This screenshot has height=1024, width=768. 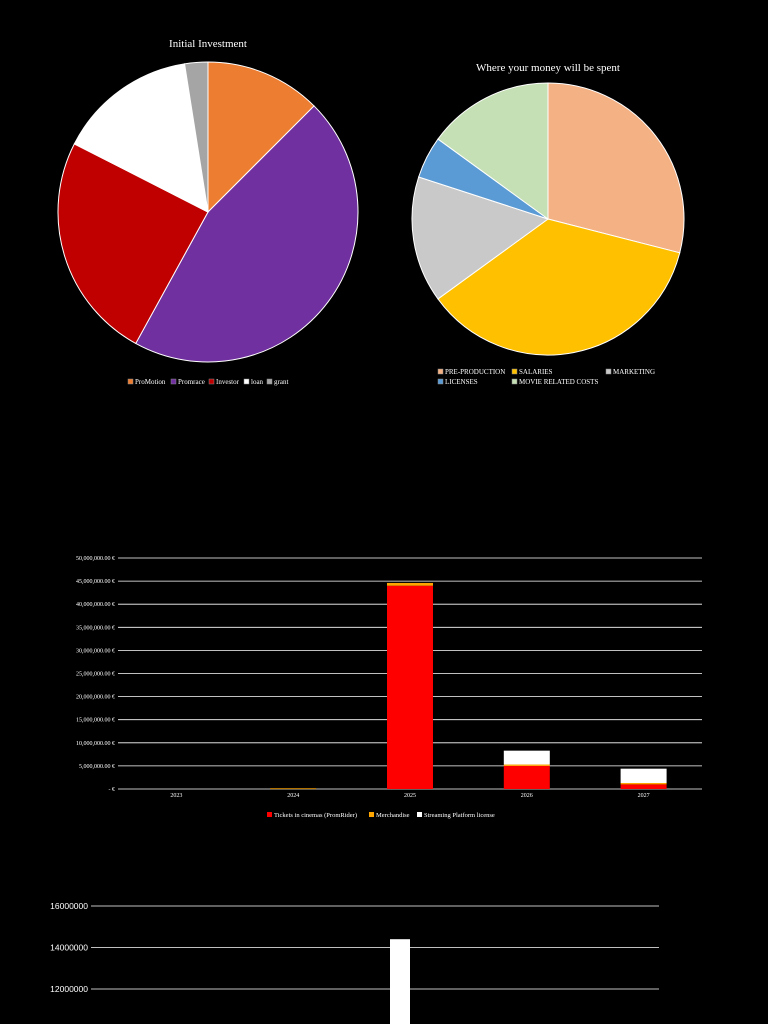 I want to click on bar1-tickets-in-cinemas-promrider-2027, so click(x=643, y=786).